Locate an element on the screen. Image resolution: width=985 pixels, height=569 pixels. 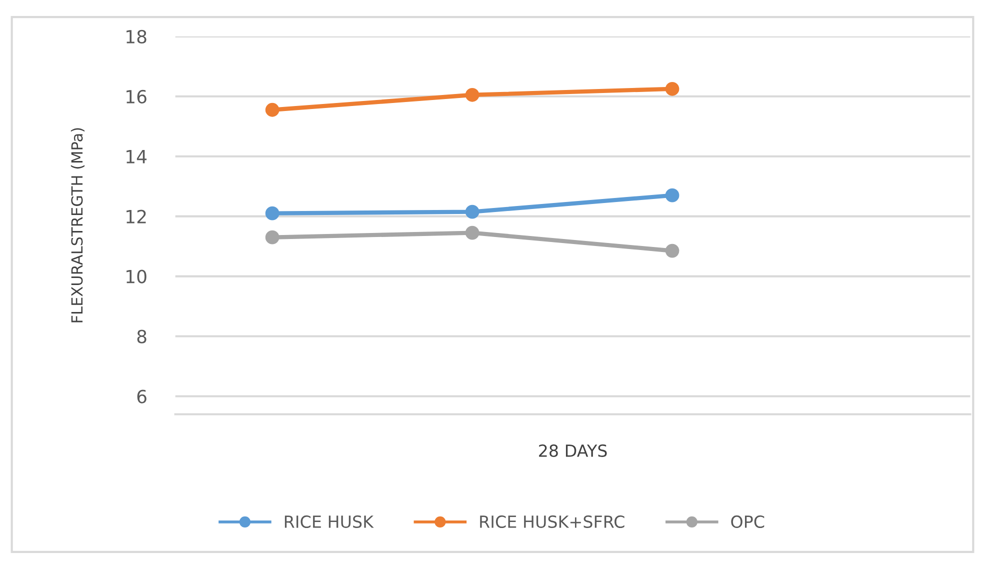
y-axis-title: FLEXURALSTREGTH (MPa) is located at coordinates (77, 225).